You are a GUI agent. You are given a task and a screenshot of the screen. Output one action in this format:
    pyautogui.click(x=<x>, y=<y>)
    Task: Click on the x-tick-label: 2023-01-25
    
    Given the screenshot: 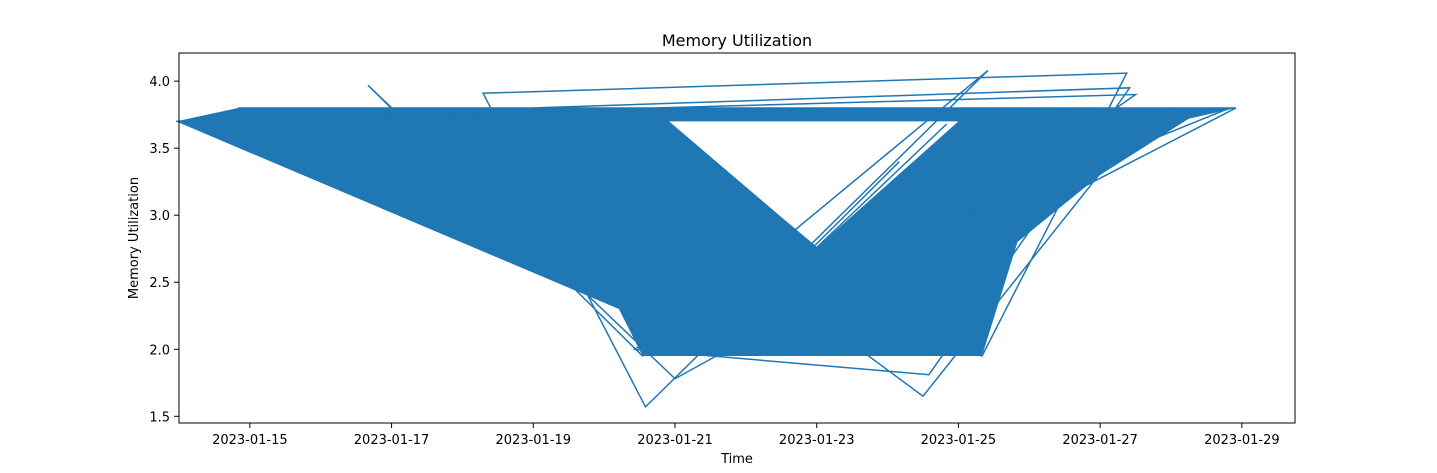 What is the action you would take?
    pyautogui.click(x=959, y=440)
    